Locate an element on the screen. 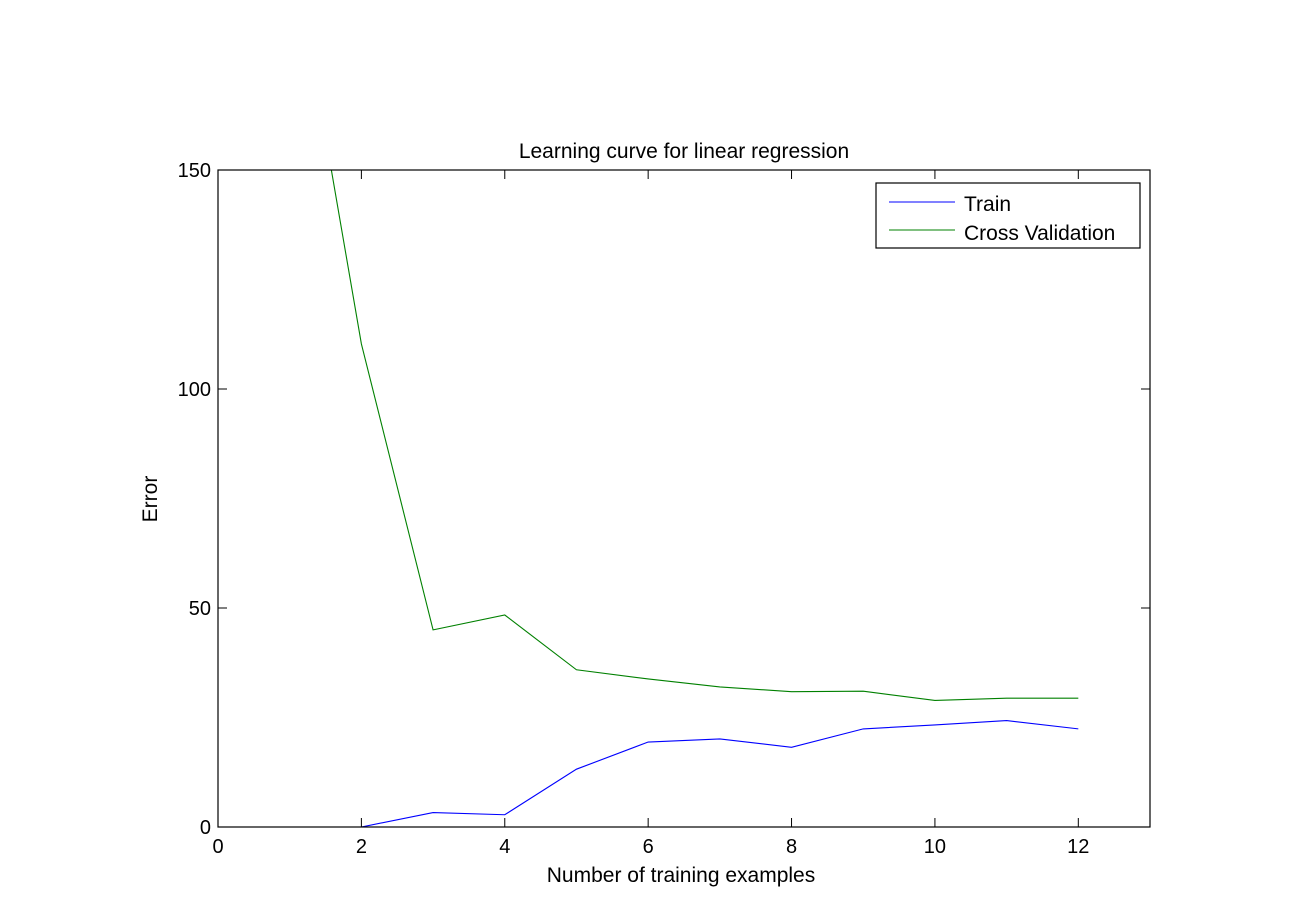 The height and width of the screenshot is (920, 1304). legend-label-cross-validation: Cross Validation is located at coordinates (1039, 233).